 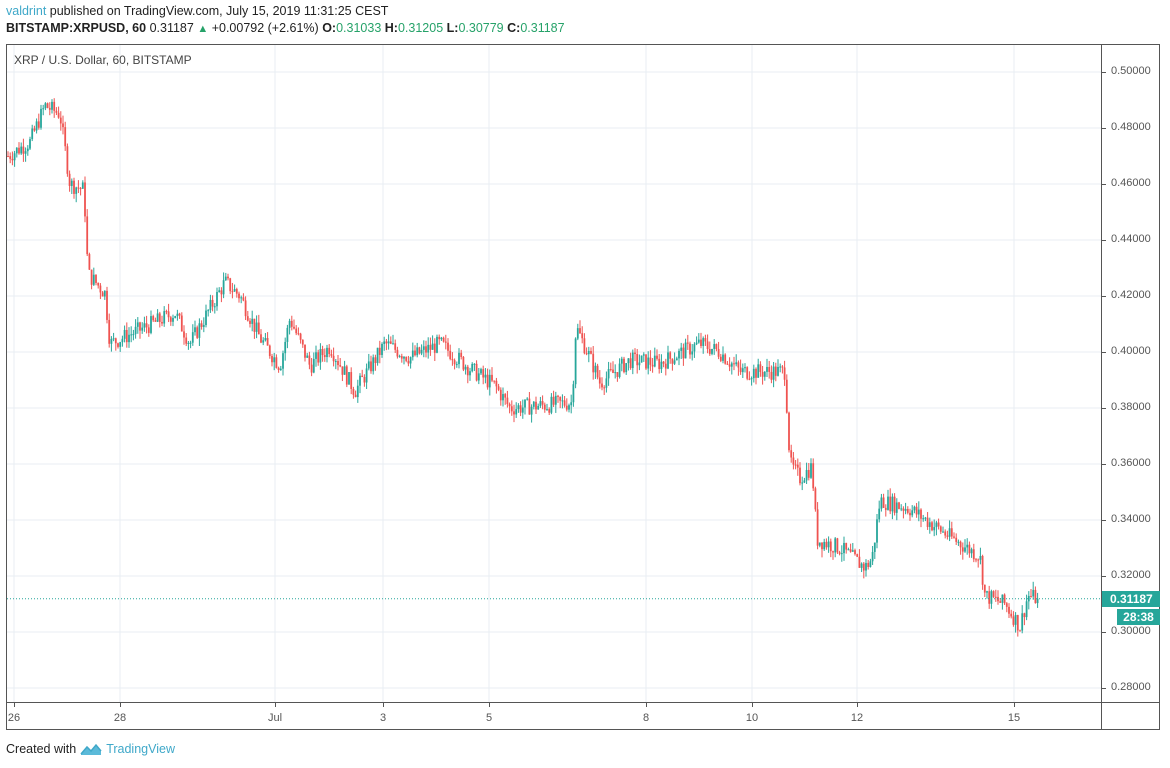 I want to click on time-tick-label: 8, so click(x=646, y=718).